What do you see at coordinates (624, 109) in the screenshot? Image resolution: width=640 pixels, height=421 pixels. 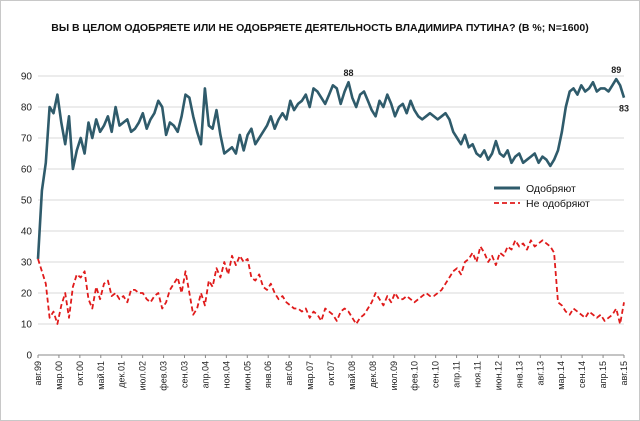 I see `data-label: 83` at bounding box center [624, 109].